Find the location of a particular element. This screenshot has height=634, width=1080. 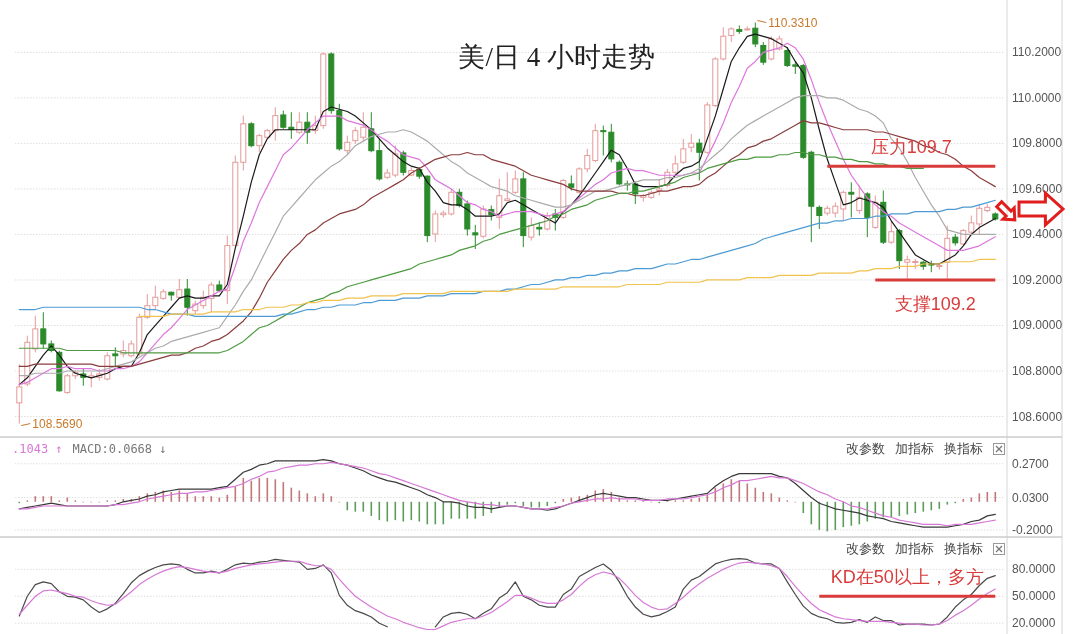

annotation: KD在50以上，多方 is located at coordinates (907, 577).